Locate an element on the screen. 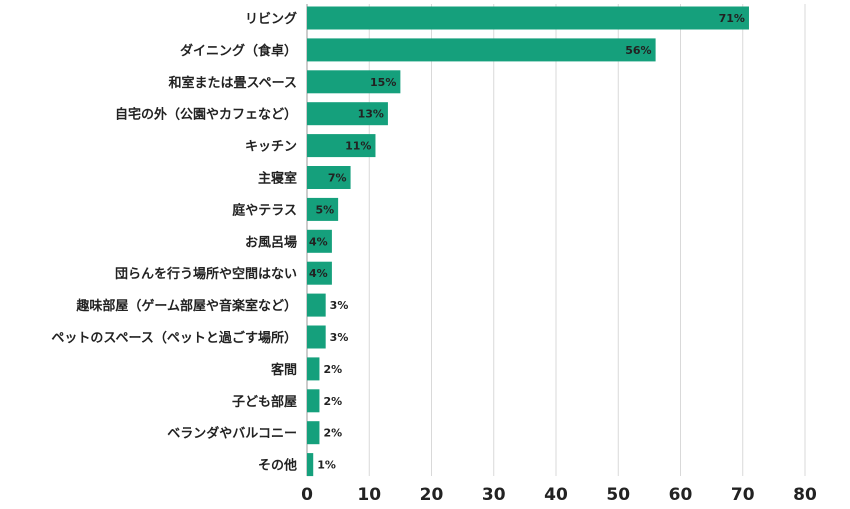 The width and height of the screenshot is (850, 509). category-label: 客間 is located at coordinates (284, 370).